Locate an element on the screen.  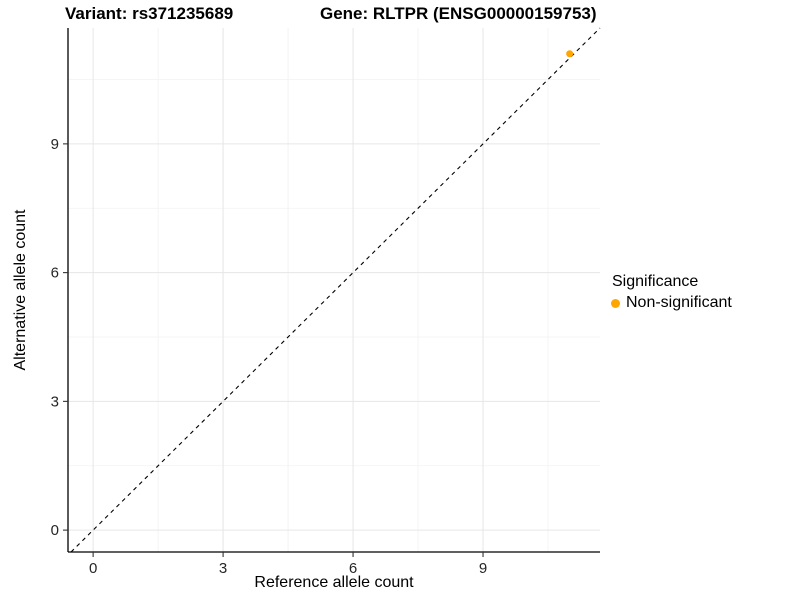
x-tick-label: 0 is located at coordinates (93, 568).